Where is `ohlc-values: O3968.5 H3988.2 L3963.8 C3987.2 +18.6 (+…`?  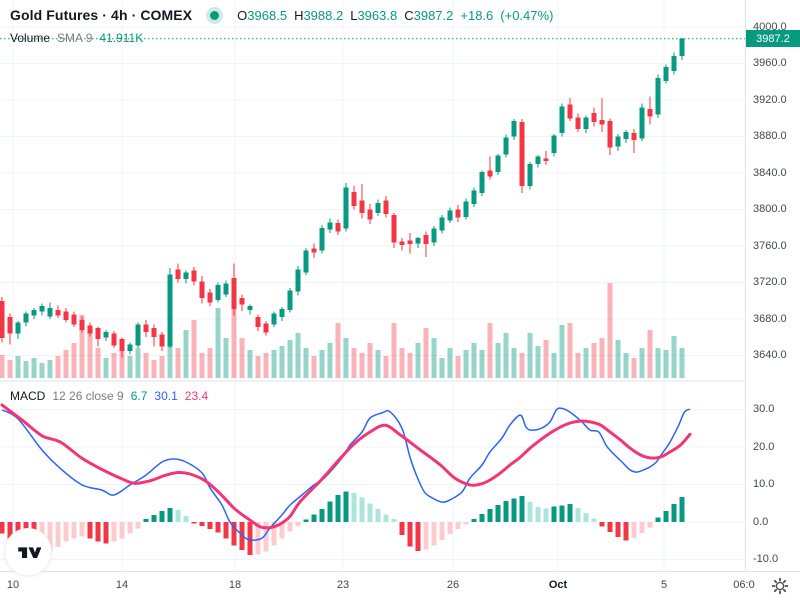
ohlc-values: O3968.5 H3988.2 L3963.8 C3987.2 +18.6 (+… is located at coordinates (395, 15).